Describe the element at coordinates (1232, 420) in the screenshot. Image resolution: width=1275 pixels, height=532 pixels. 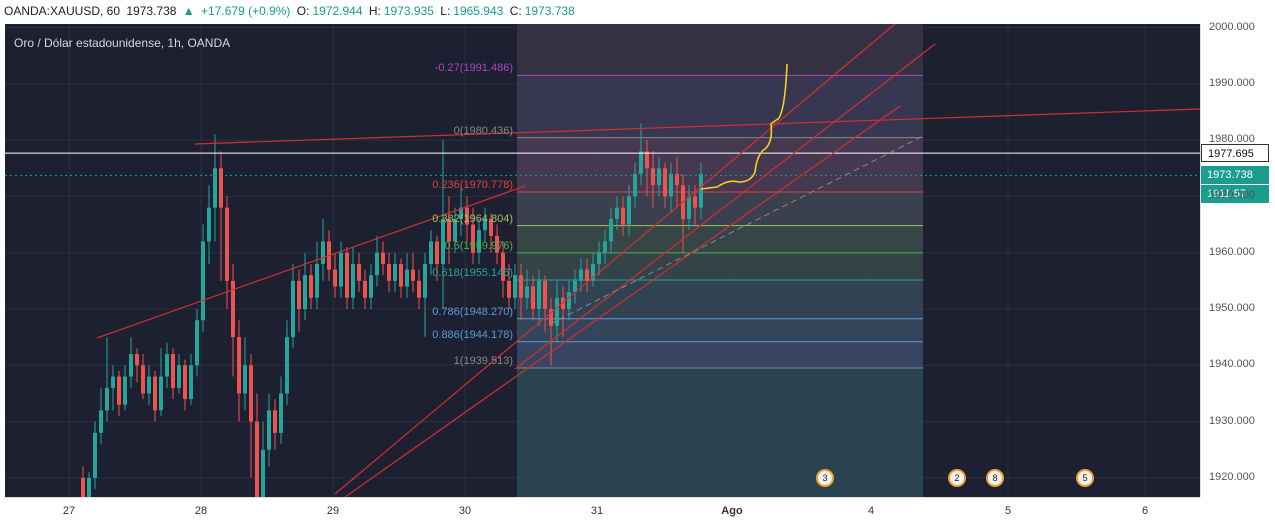
I see `price-tick-label: 1930.000` at that location.